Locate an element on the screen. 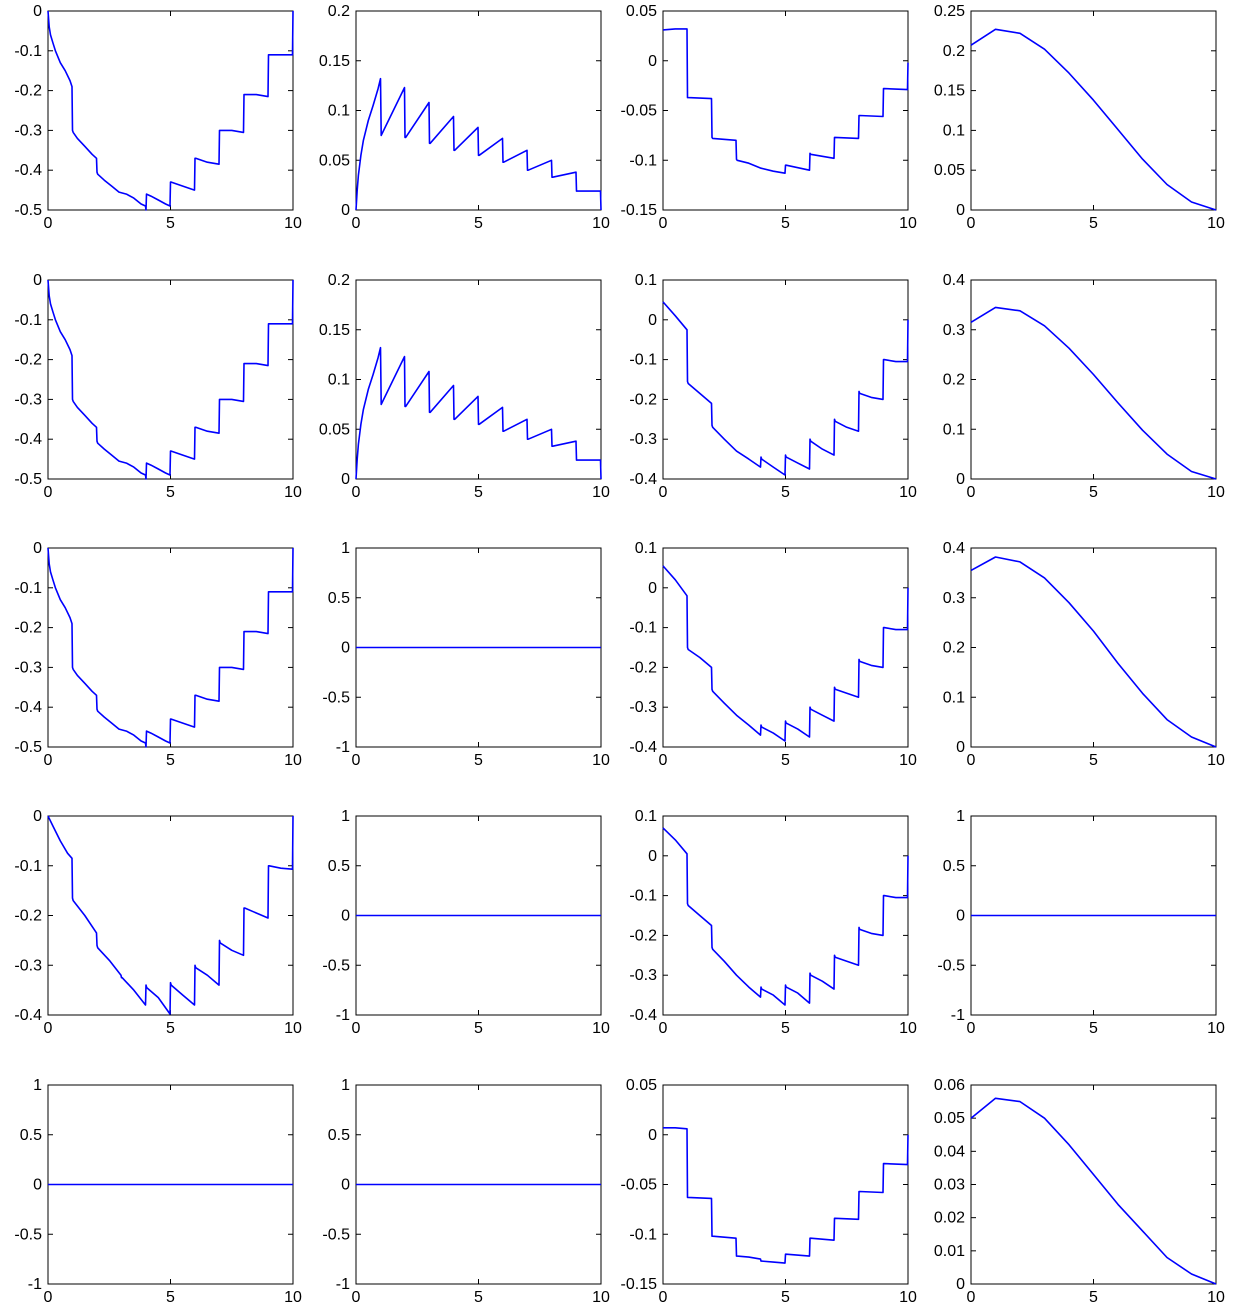 The image size is (1239, 1308). subplot-r5-c3: 0 5 10 0.05 0 -0.05 -0.1 -0.15 is located at coordinates (769, 1191).